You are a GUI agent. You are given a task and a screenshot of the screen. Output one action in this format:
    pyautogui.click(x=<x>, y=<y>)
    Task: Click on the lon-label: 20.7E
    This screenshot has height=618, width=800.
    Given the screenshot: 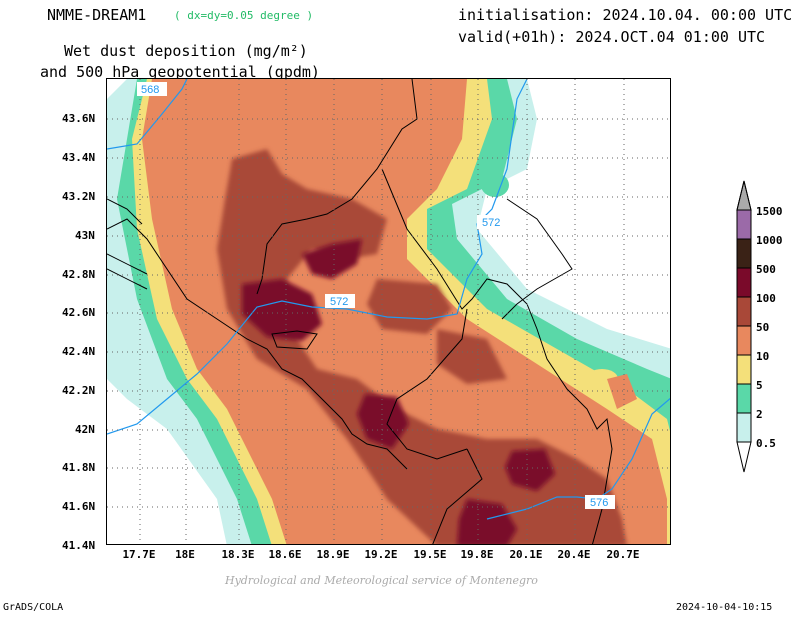 What is the action you would take?
    pyautogui.click(x=623, y=554)
    